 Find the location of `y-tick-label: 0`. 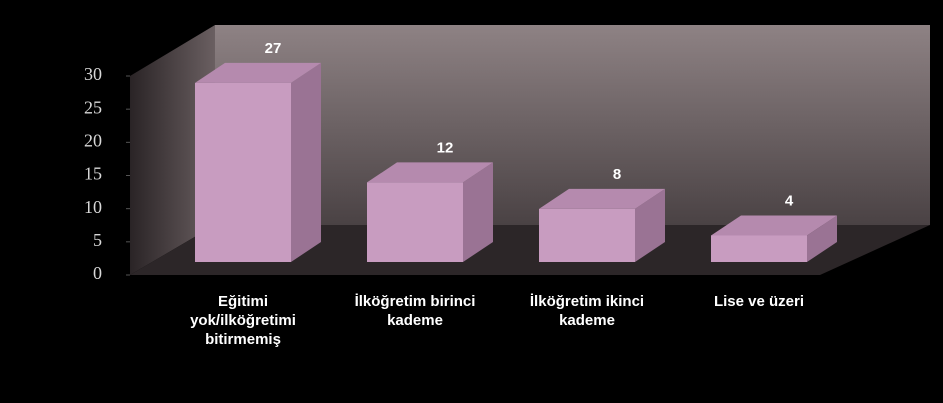

y-tick-label: 0 is located at coordinates (97, 273).